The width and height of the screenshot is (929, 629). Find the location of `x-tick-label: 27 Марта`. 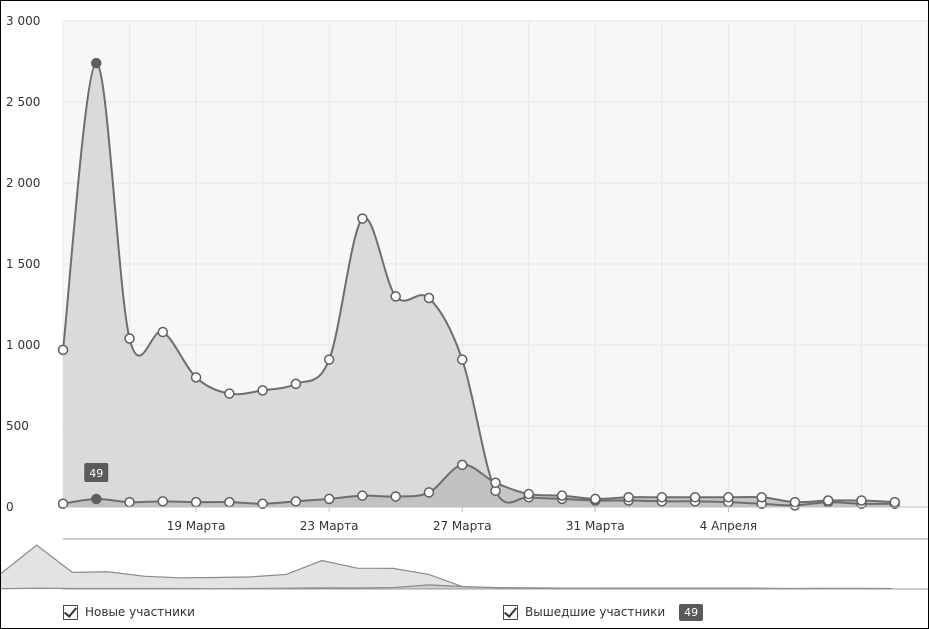

x-tick-label: 27 Марта is located at coordinates (462, 526).